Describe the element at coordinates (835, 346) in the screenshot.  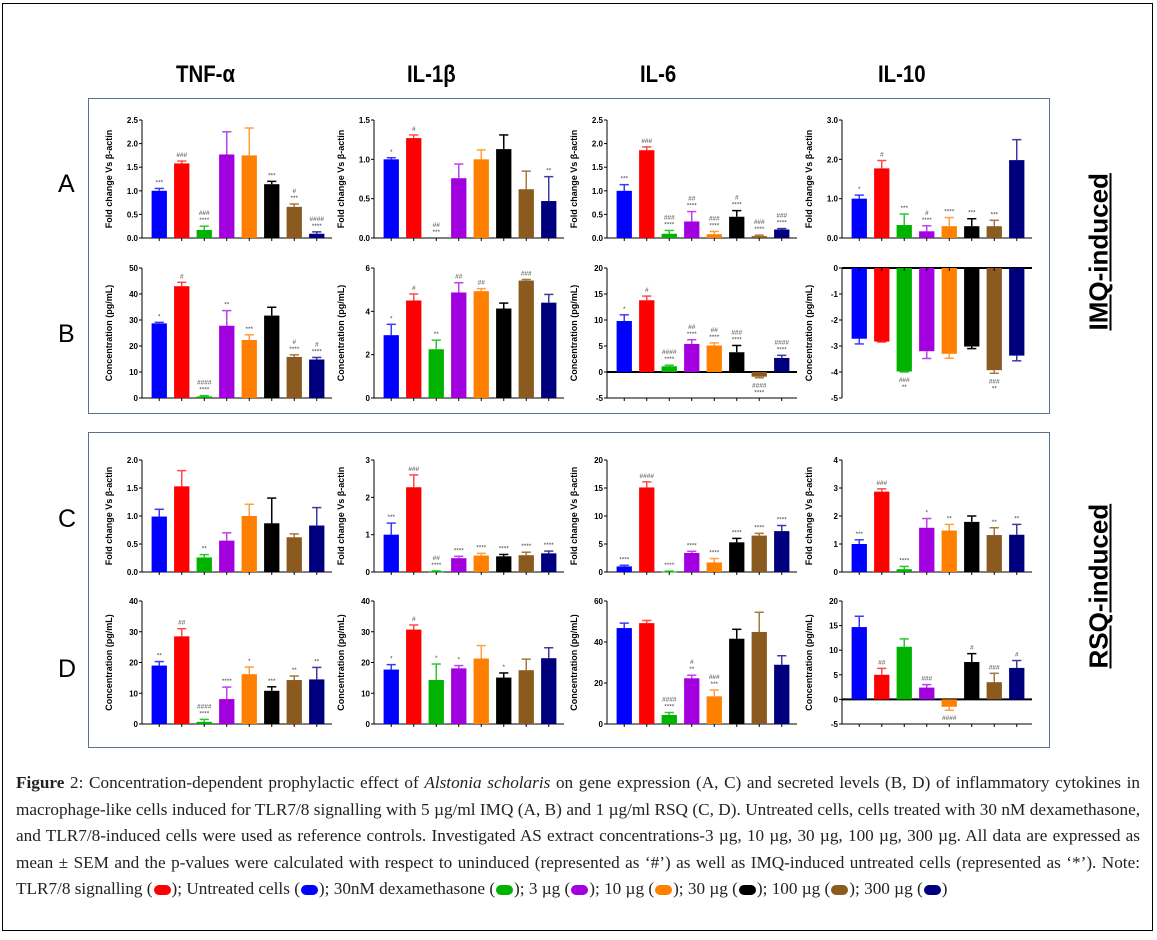
I see `y-tick-label: -3` at that location.